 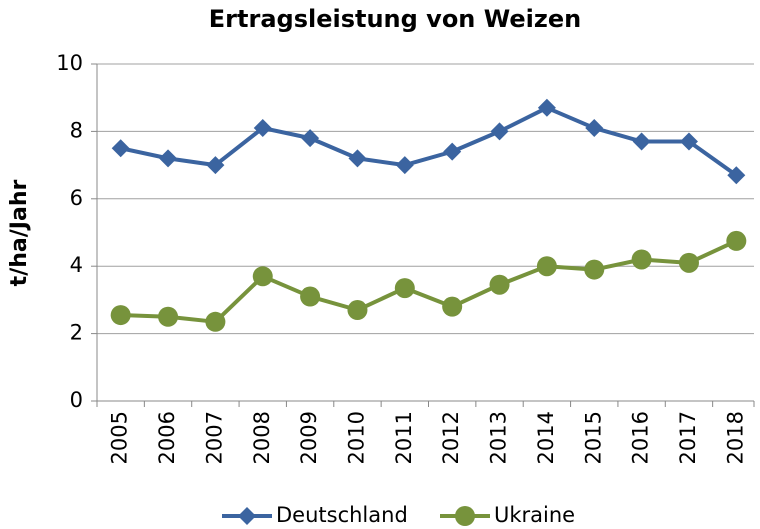 What do you see at coordinates (356, 437) in the screenshot?
I see `x-tick-label: 2010` at bounding box center [356, 437].